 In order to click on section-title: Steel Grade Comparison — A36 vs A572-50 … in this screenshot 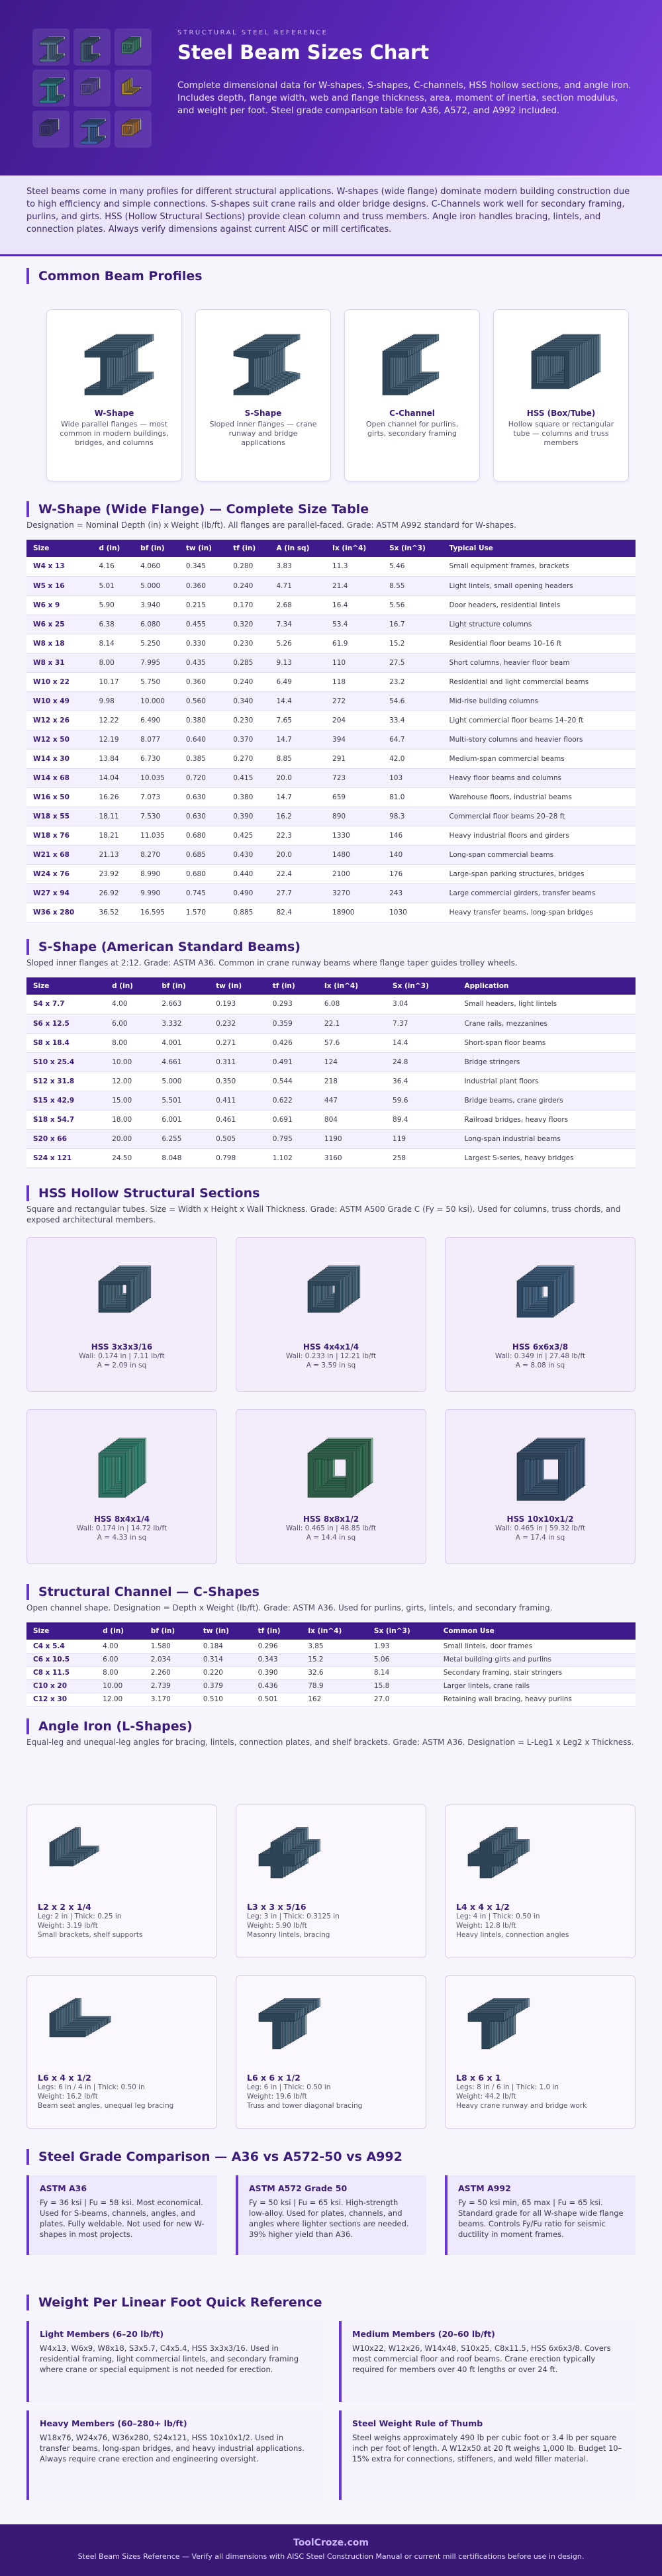, I will do `click(331, 2157)`.